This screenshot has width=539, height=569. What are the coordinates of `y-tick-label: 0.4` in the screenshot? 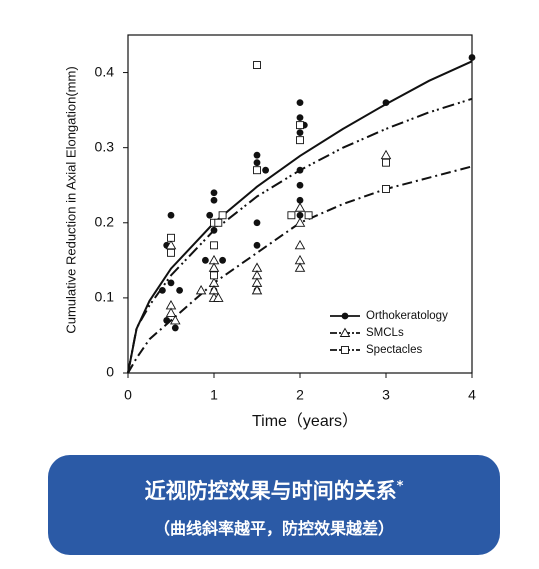 It's located at (105, 71).